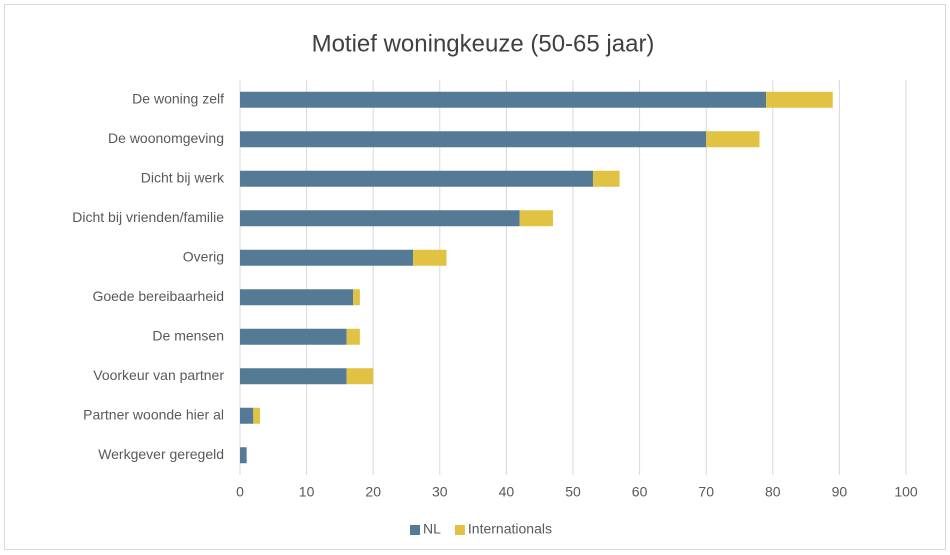 The height and width of the screenshot is (555, 950). I want to click on x-tick-label: 90, so click(840, 492).